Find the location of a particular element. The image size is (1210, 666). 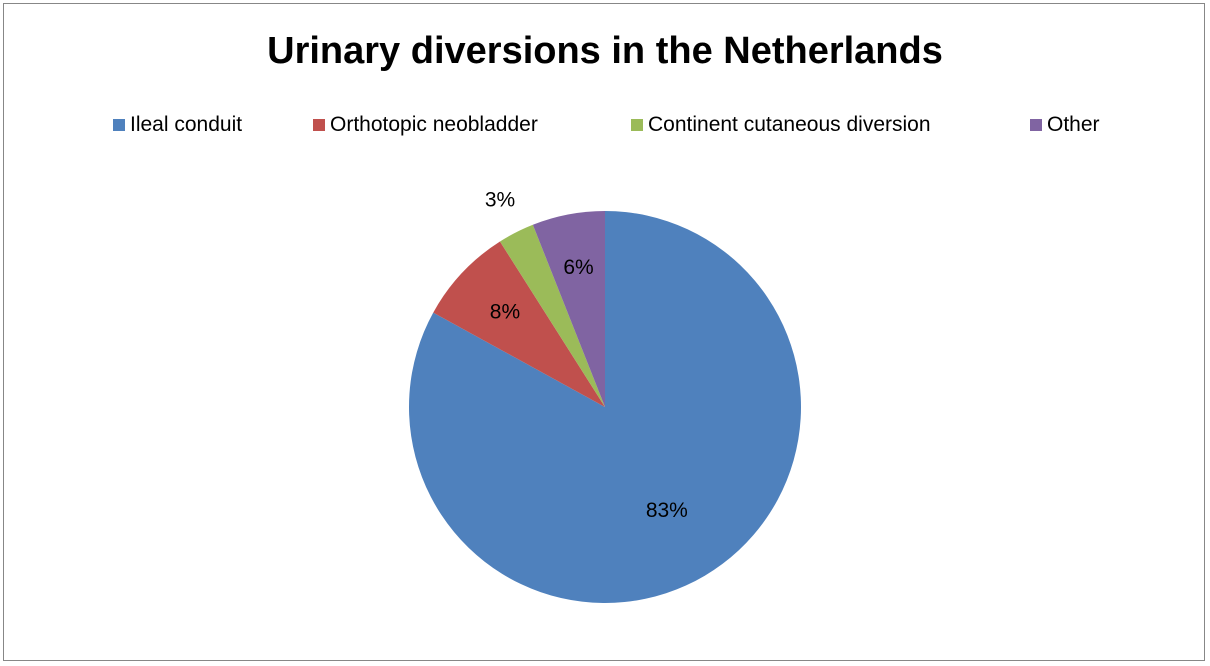

pie-slice-orthotopic-neobladder is located at coordinates (519, 324).